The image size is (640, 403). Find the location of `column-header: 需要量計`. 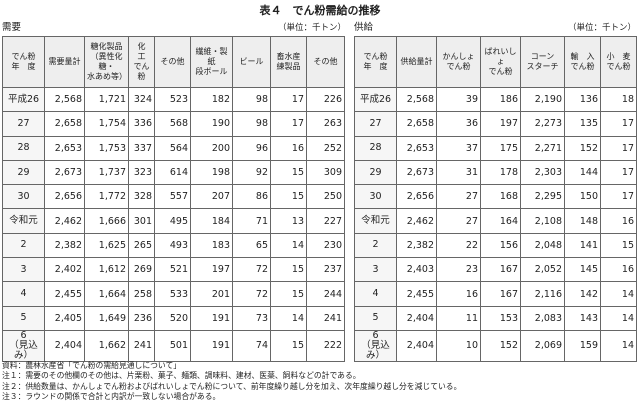

column-header: 需要量計 is located at coordinates (64, 62).